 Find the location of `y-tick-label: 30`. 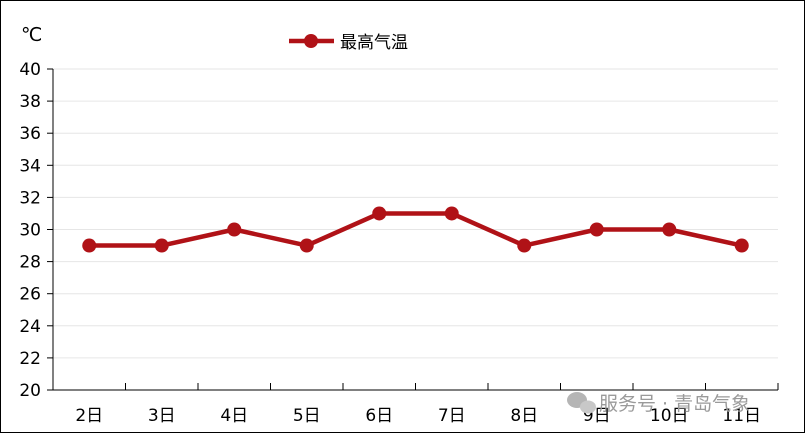

y-tick-label: 30 is located at coordinates (30, 231).